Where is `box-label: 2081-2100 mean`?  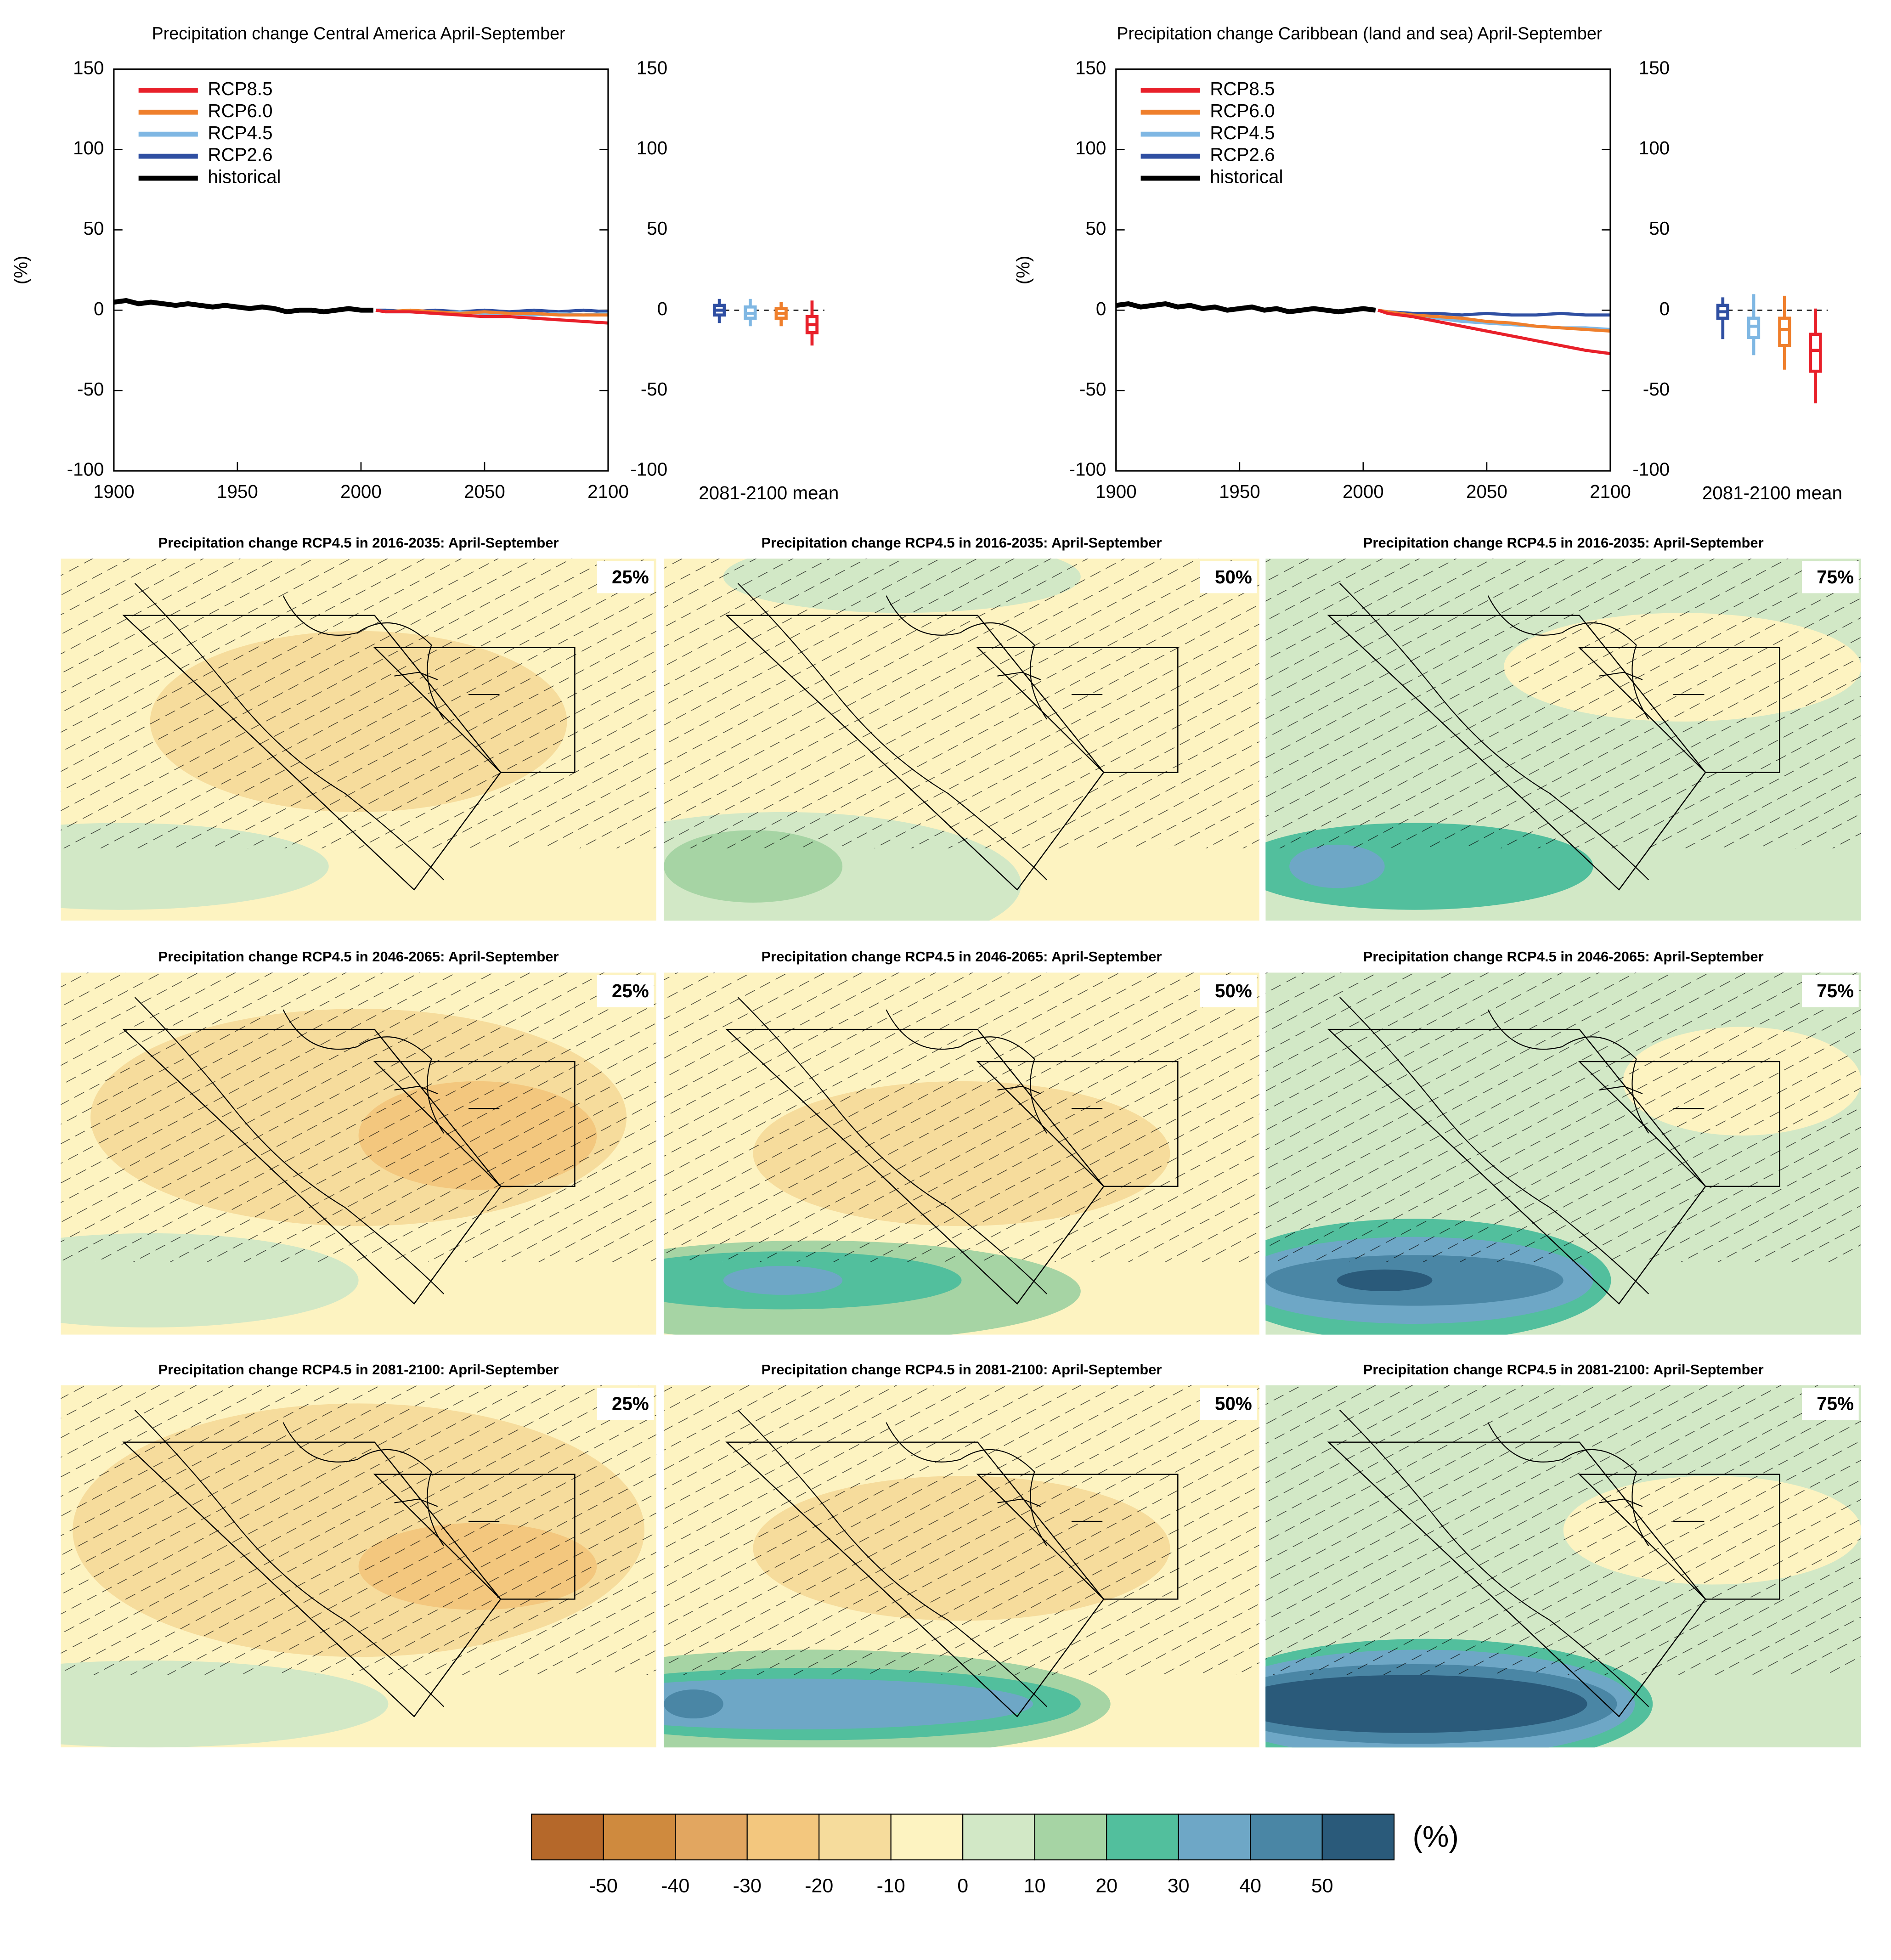
box-label: 2081-2100 mean is located at coordinates (1772, 493).